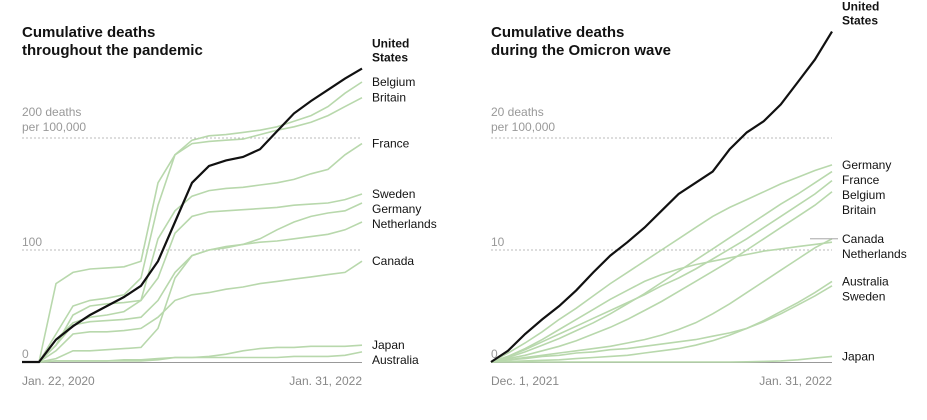  What do you see at coordinates (51, 112) in the screenshot?
I see `y-tick-label-200: 200 deaths` at bounding box center [51, 112].